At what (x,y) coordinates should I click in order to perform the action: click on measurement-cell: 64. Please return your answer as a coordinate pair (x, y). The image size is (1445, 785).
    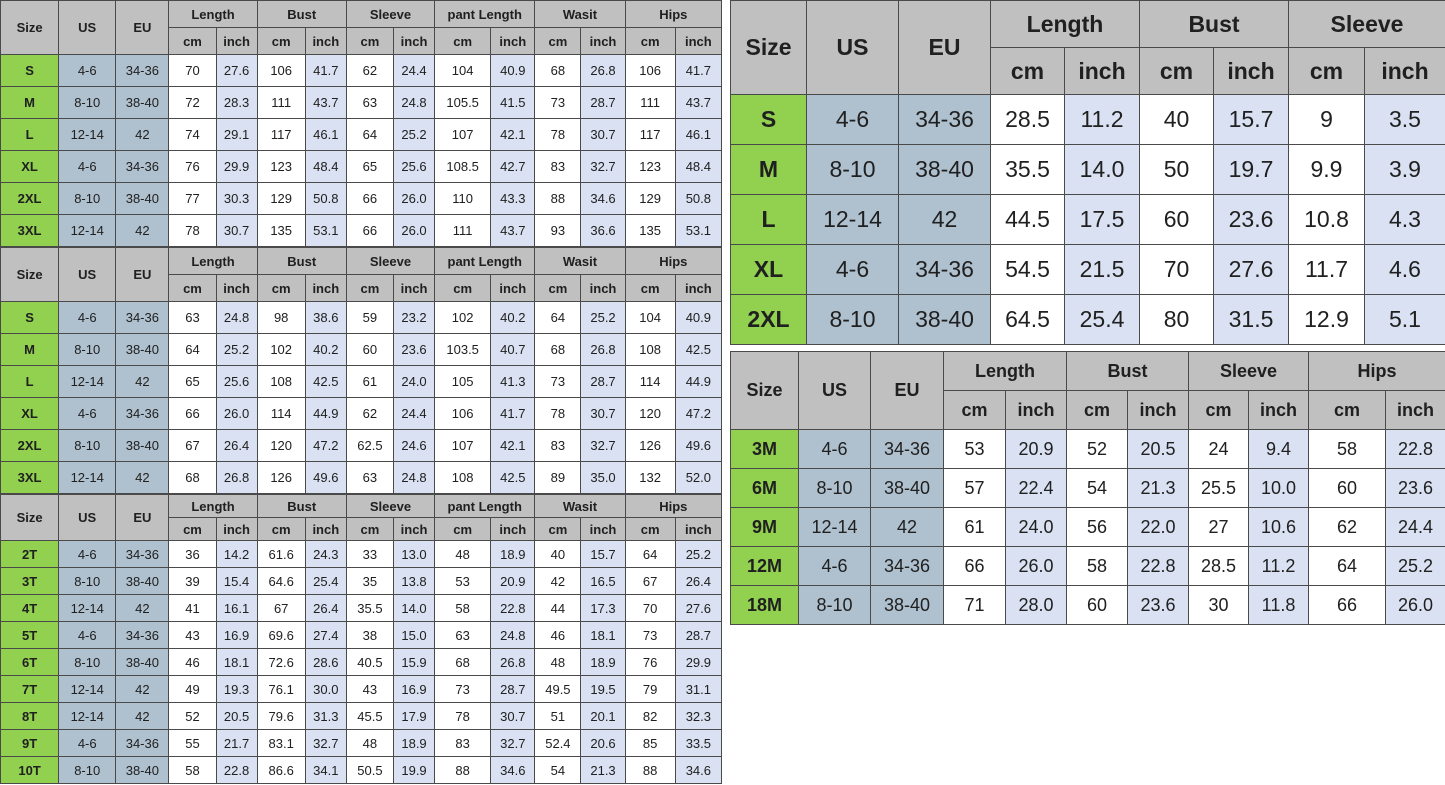
    Looking at the image, I should click on (1347, 566).